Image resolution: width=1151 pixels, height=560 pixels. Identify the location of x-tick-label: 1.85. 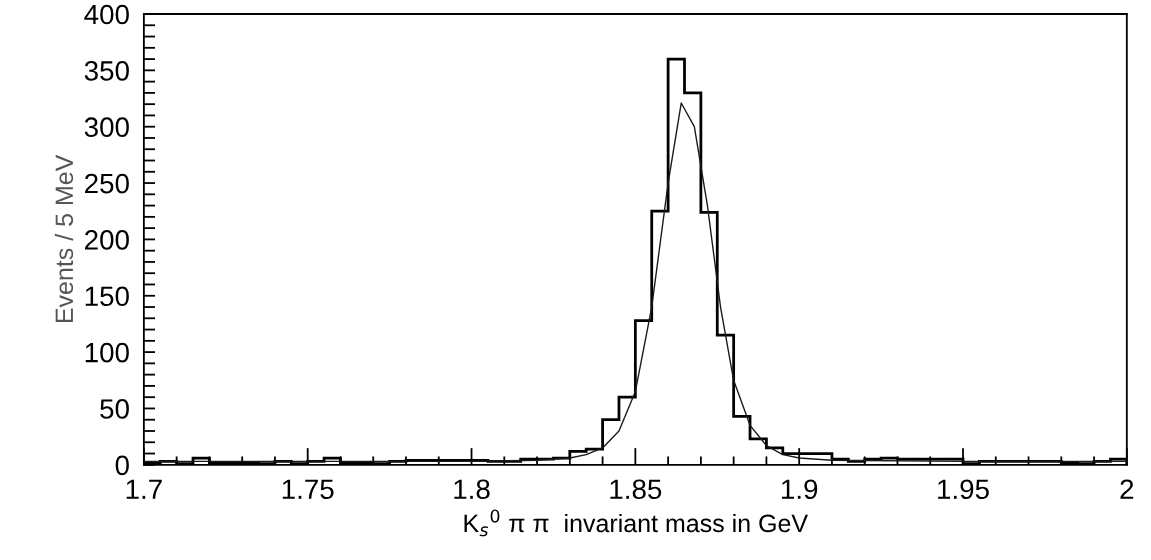
(636, 489).